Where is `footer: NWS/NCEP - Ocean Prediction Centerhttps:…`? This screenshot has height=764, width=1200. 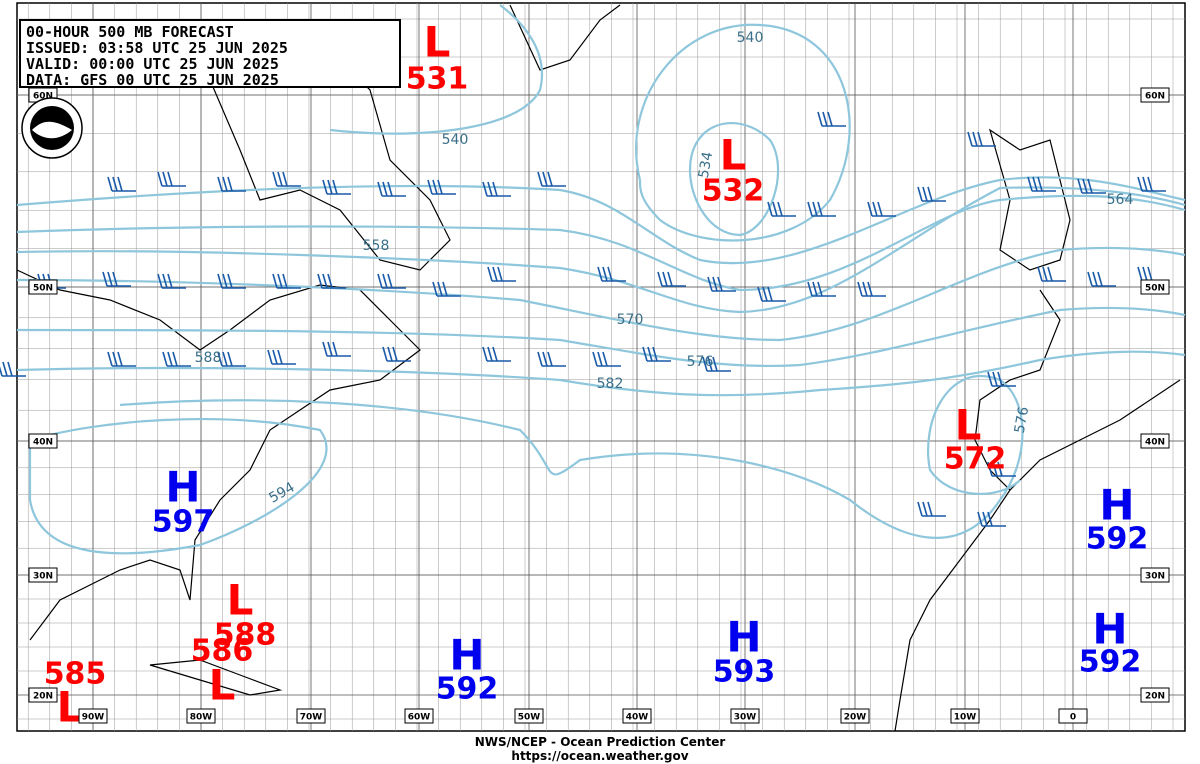
footer: NWS/NCEP - Ocean Prediction Centerhttps:… is located at coordinates (600, 749).